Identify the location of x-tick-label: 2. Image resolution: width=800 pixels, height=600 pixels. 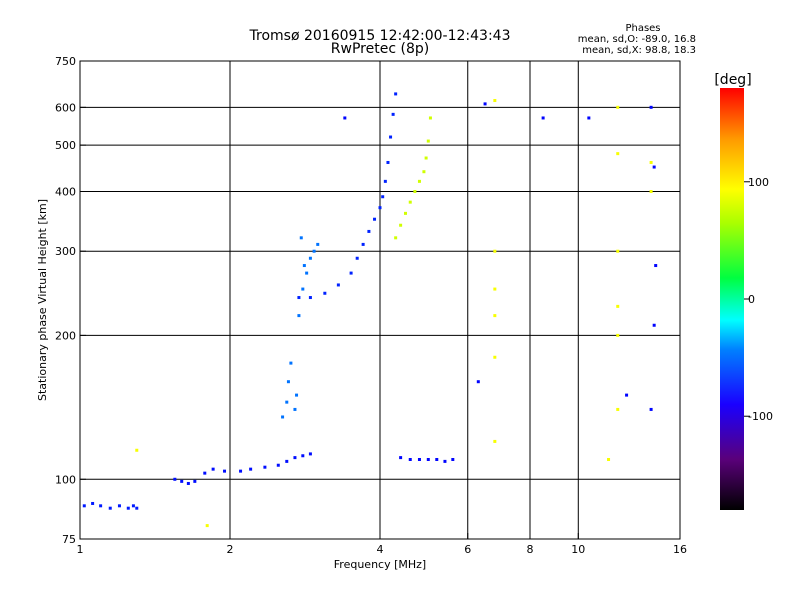
(230, 549).